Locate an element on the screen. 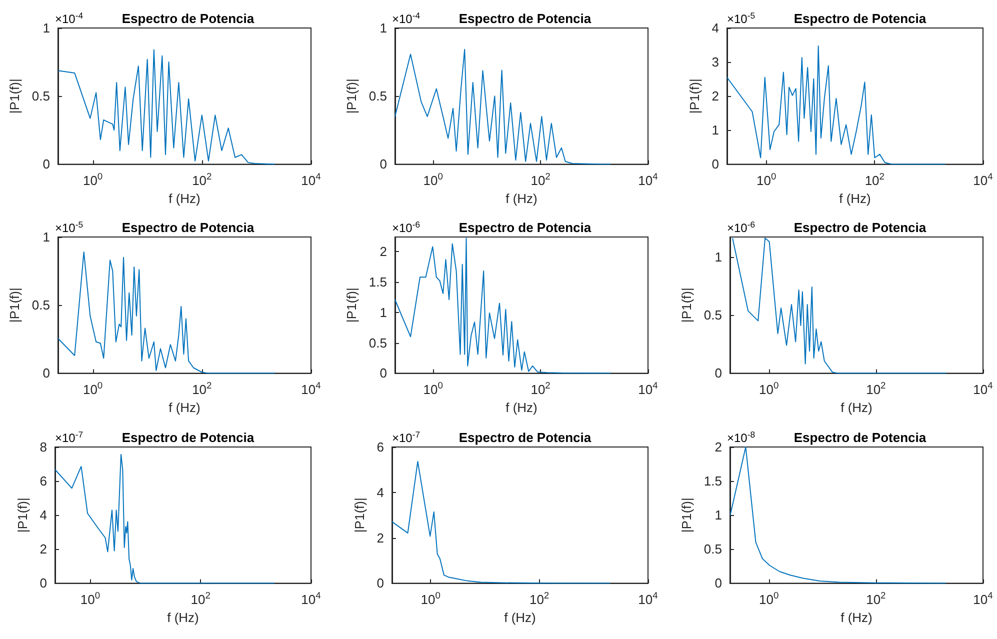  y-tick-label: 8 is located at coordinates (43, 447).